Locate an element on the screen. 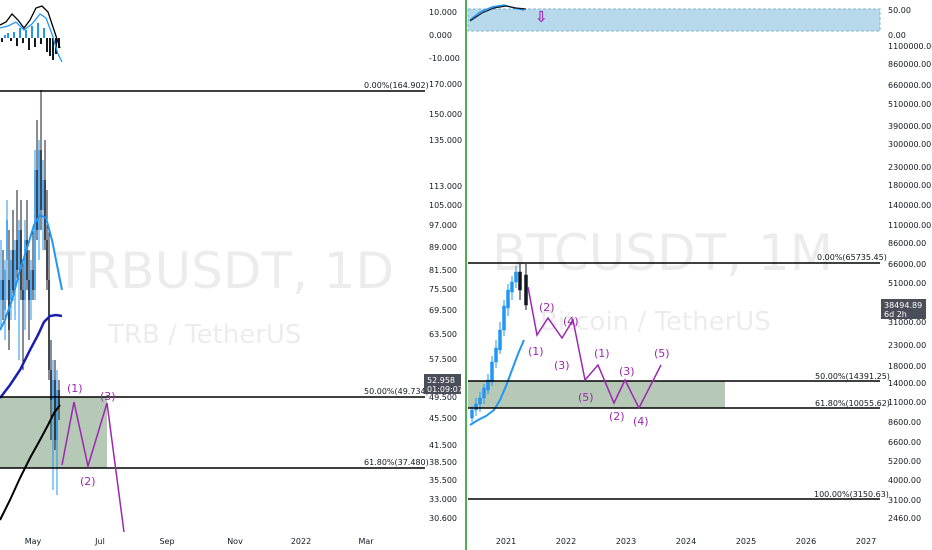 Image resolution: width=932 pixels, height=550 pixels. trb-y-tick: 170.000 is located at coordinates (445, 84).